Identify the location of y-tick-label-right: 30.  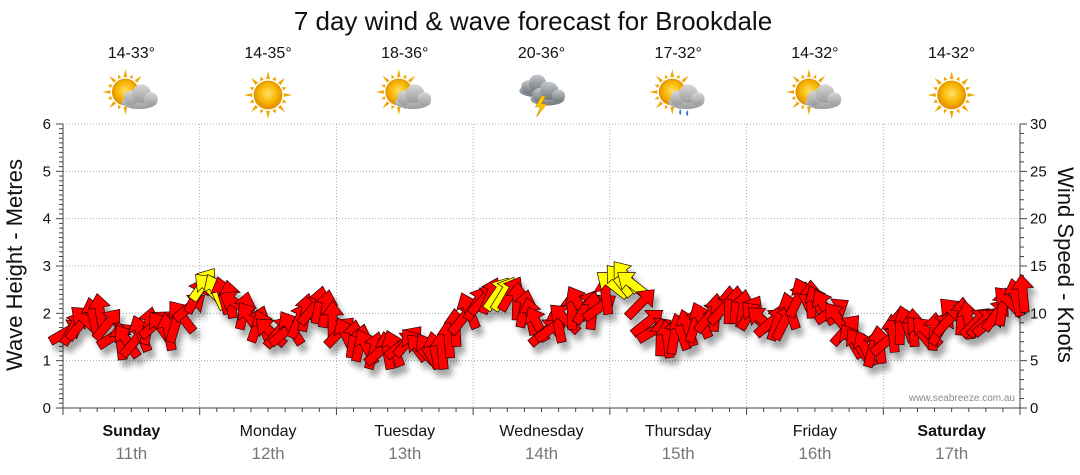
(1038, 124).